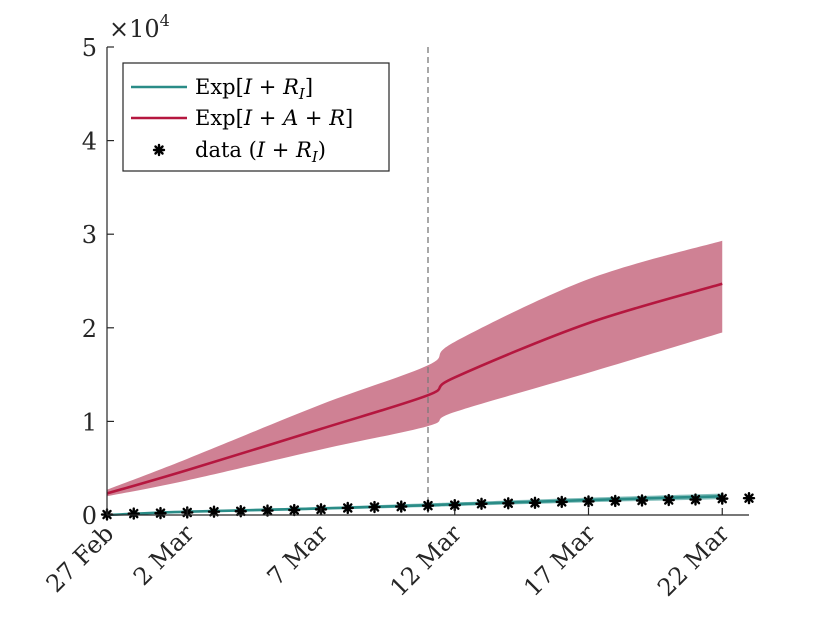  Describe the element at coordinates (80, 558) in the screenshot. I see `x-tick-label: 27 Feb` at that location.